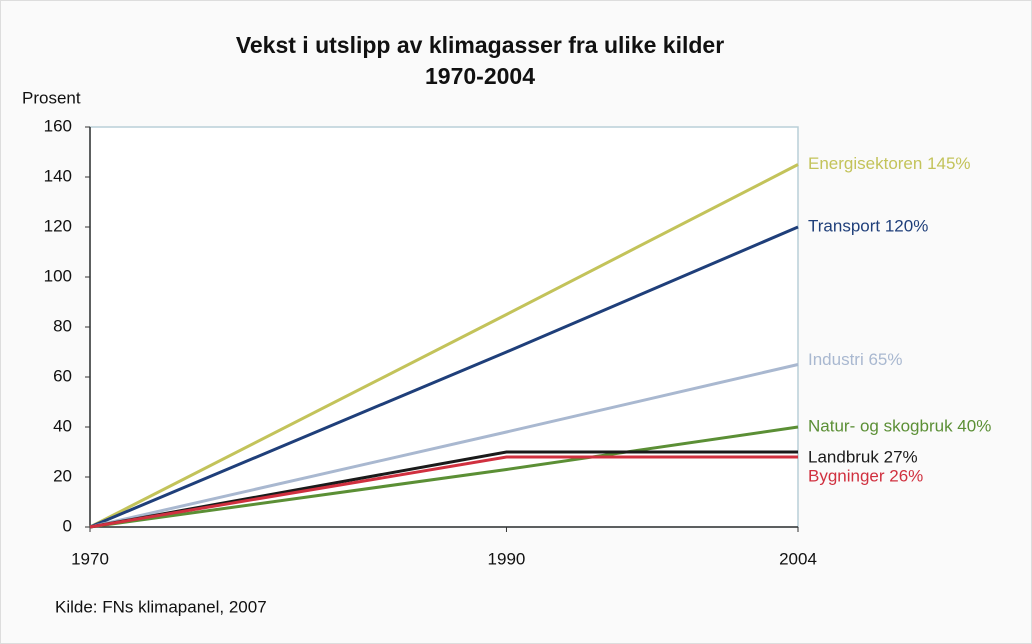  What do you see at coordinates (51, 97) in the screenshot?
I see `y-axis-label: Prosent` at bounding box center [51, 97].